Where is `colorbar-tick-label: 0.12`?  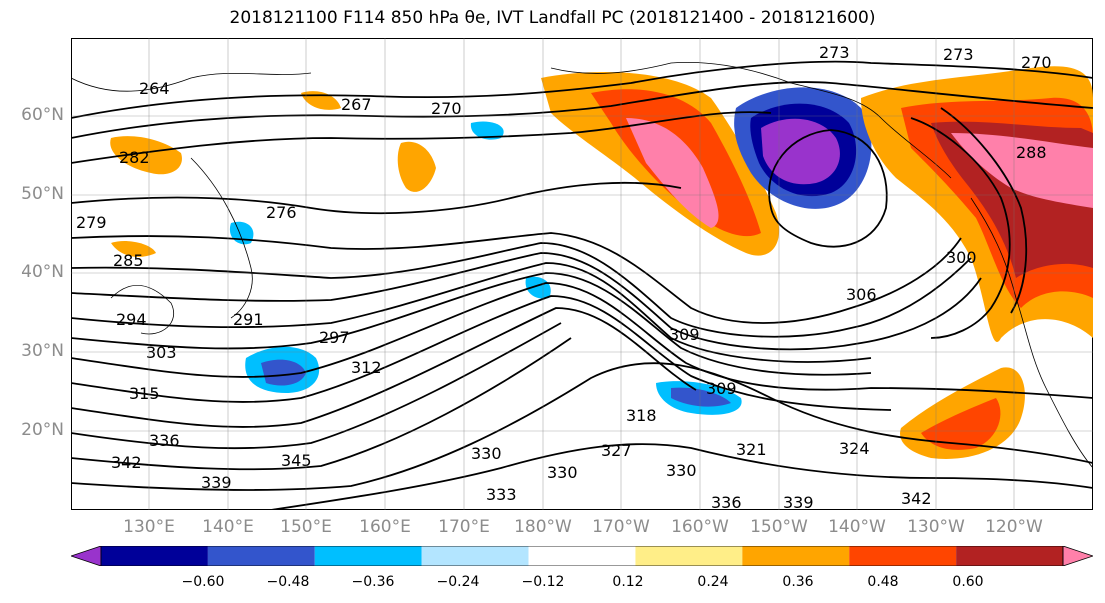
colorbar-tick-label: 0.12 is located at coordinates (628, 582).